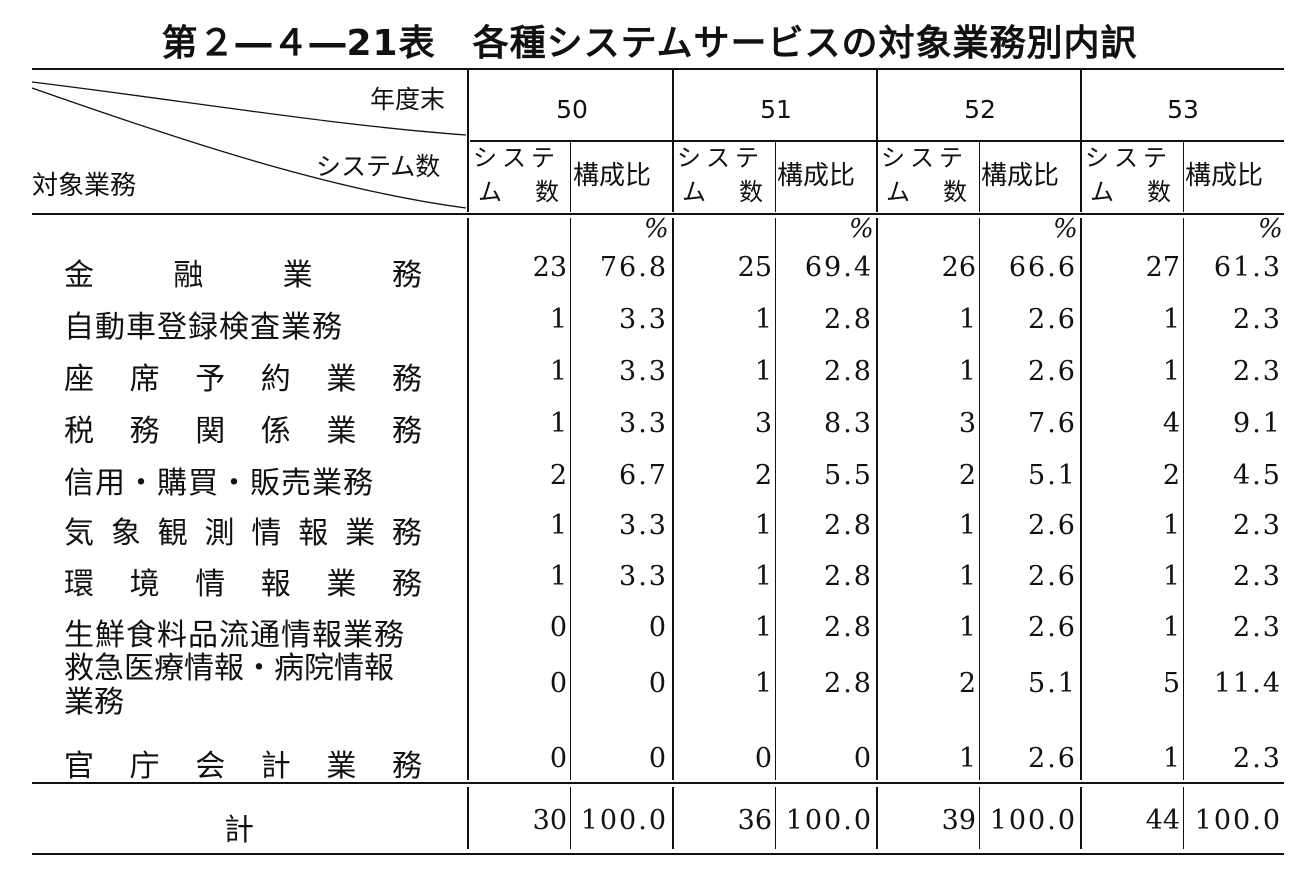 The image size is (1299, 877). I want to click on target-business-label: 対象業務, so click(84, 186).